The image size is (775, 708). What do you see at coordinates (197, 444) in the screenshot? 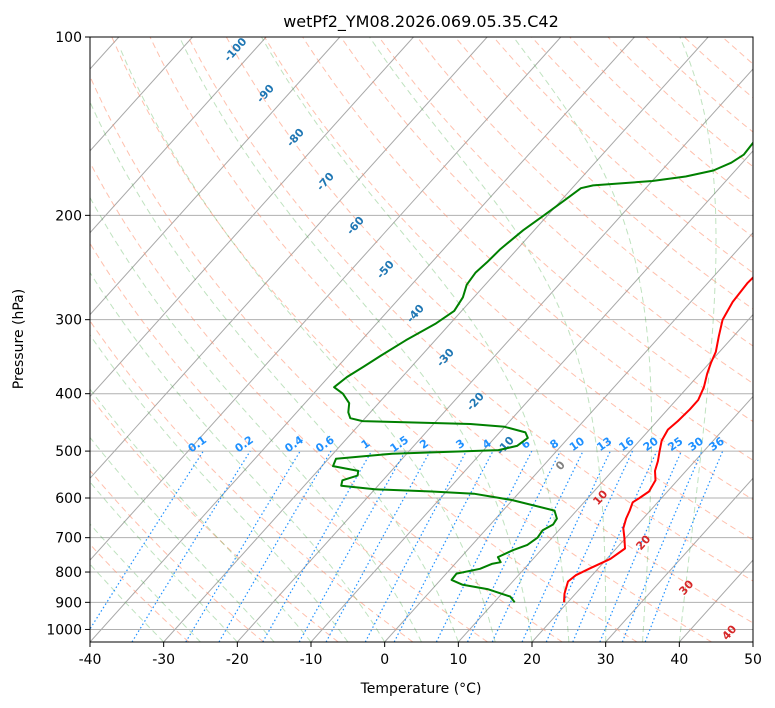
I see `mixing-ratio-label: 0.1` at bounding box center [197, 444].